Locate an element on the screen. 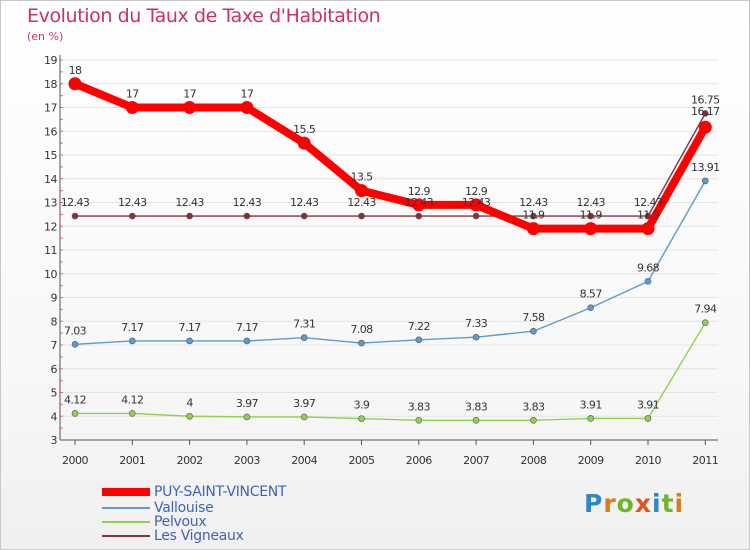 The image size is (750, 550). y-tick-label: 13 is located at coordinates (50, 203).